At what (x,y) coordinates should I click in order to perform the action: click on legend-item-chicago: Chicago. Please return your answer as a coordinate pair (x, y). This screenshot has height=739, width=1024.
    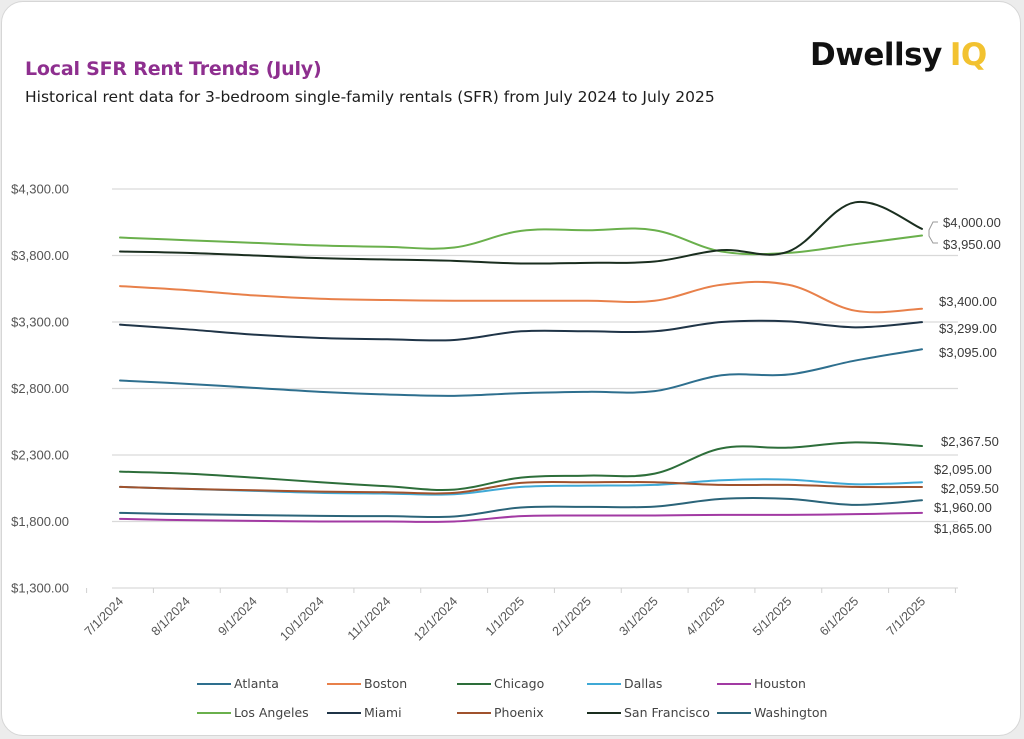
    Looking at the image, I should click on (500, 683).